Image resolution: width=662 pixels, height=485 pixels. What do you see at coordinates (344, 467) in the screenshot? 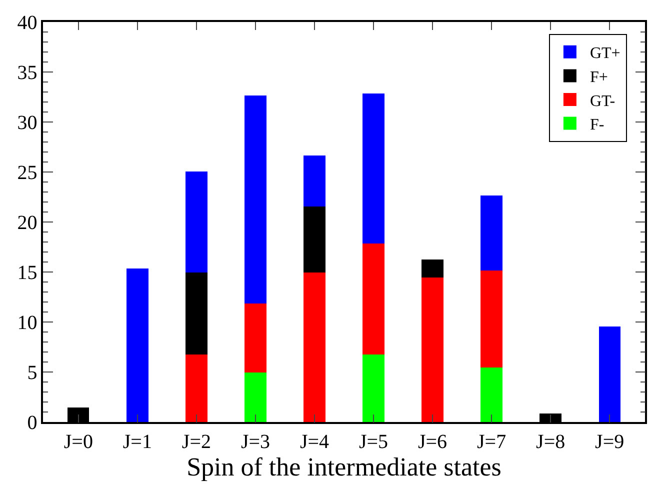
I see `x-axis-title: Spin of the intermediate states` at bounding box center [344, 467].